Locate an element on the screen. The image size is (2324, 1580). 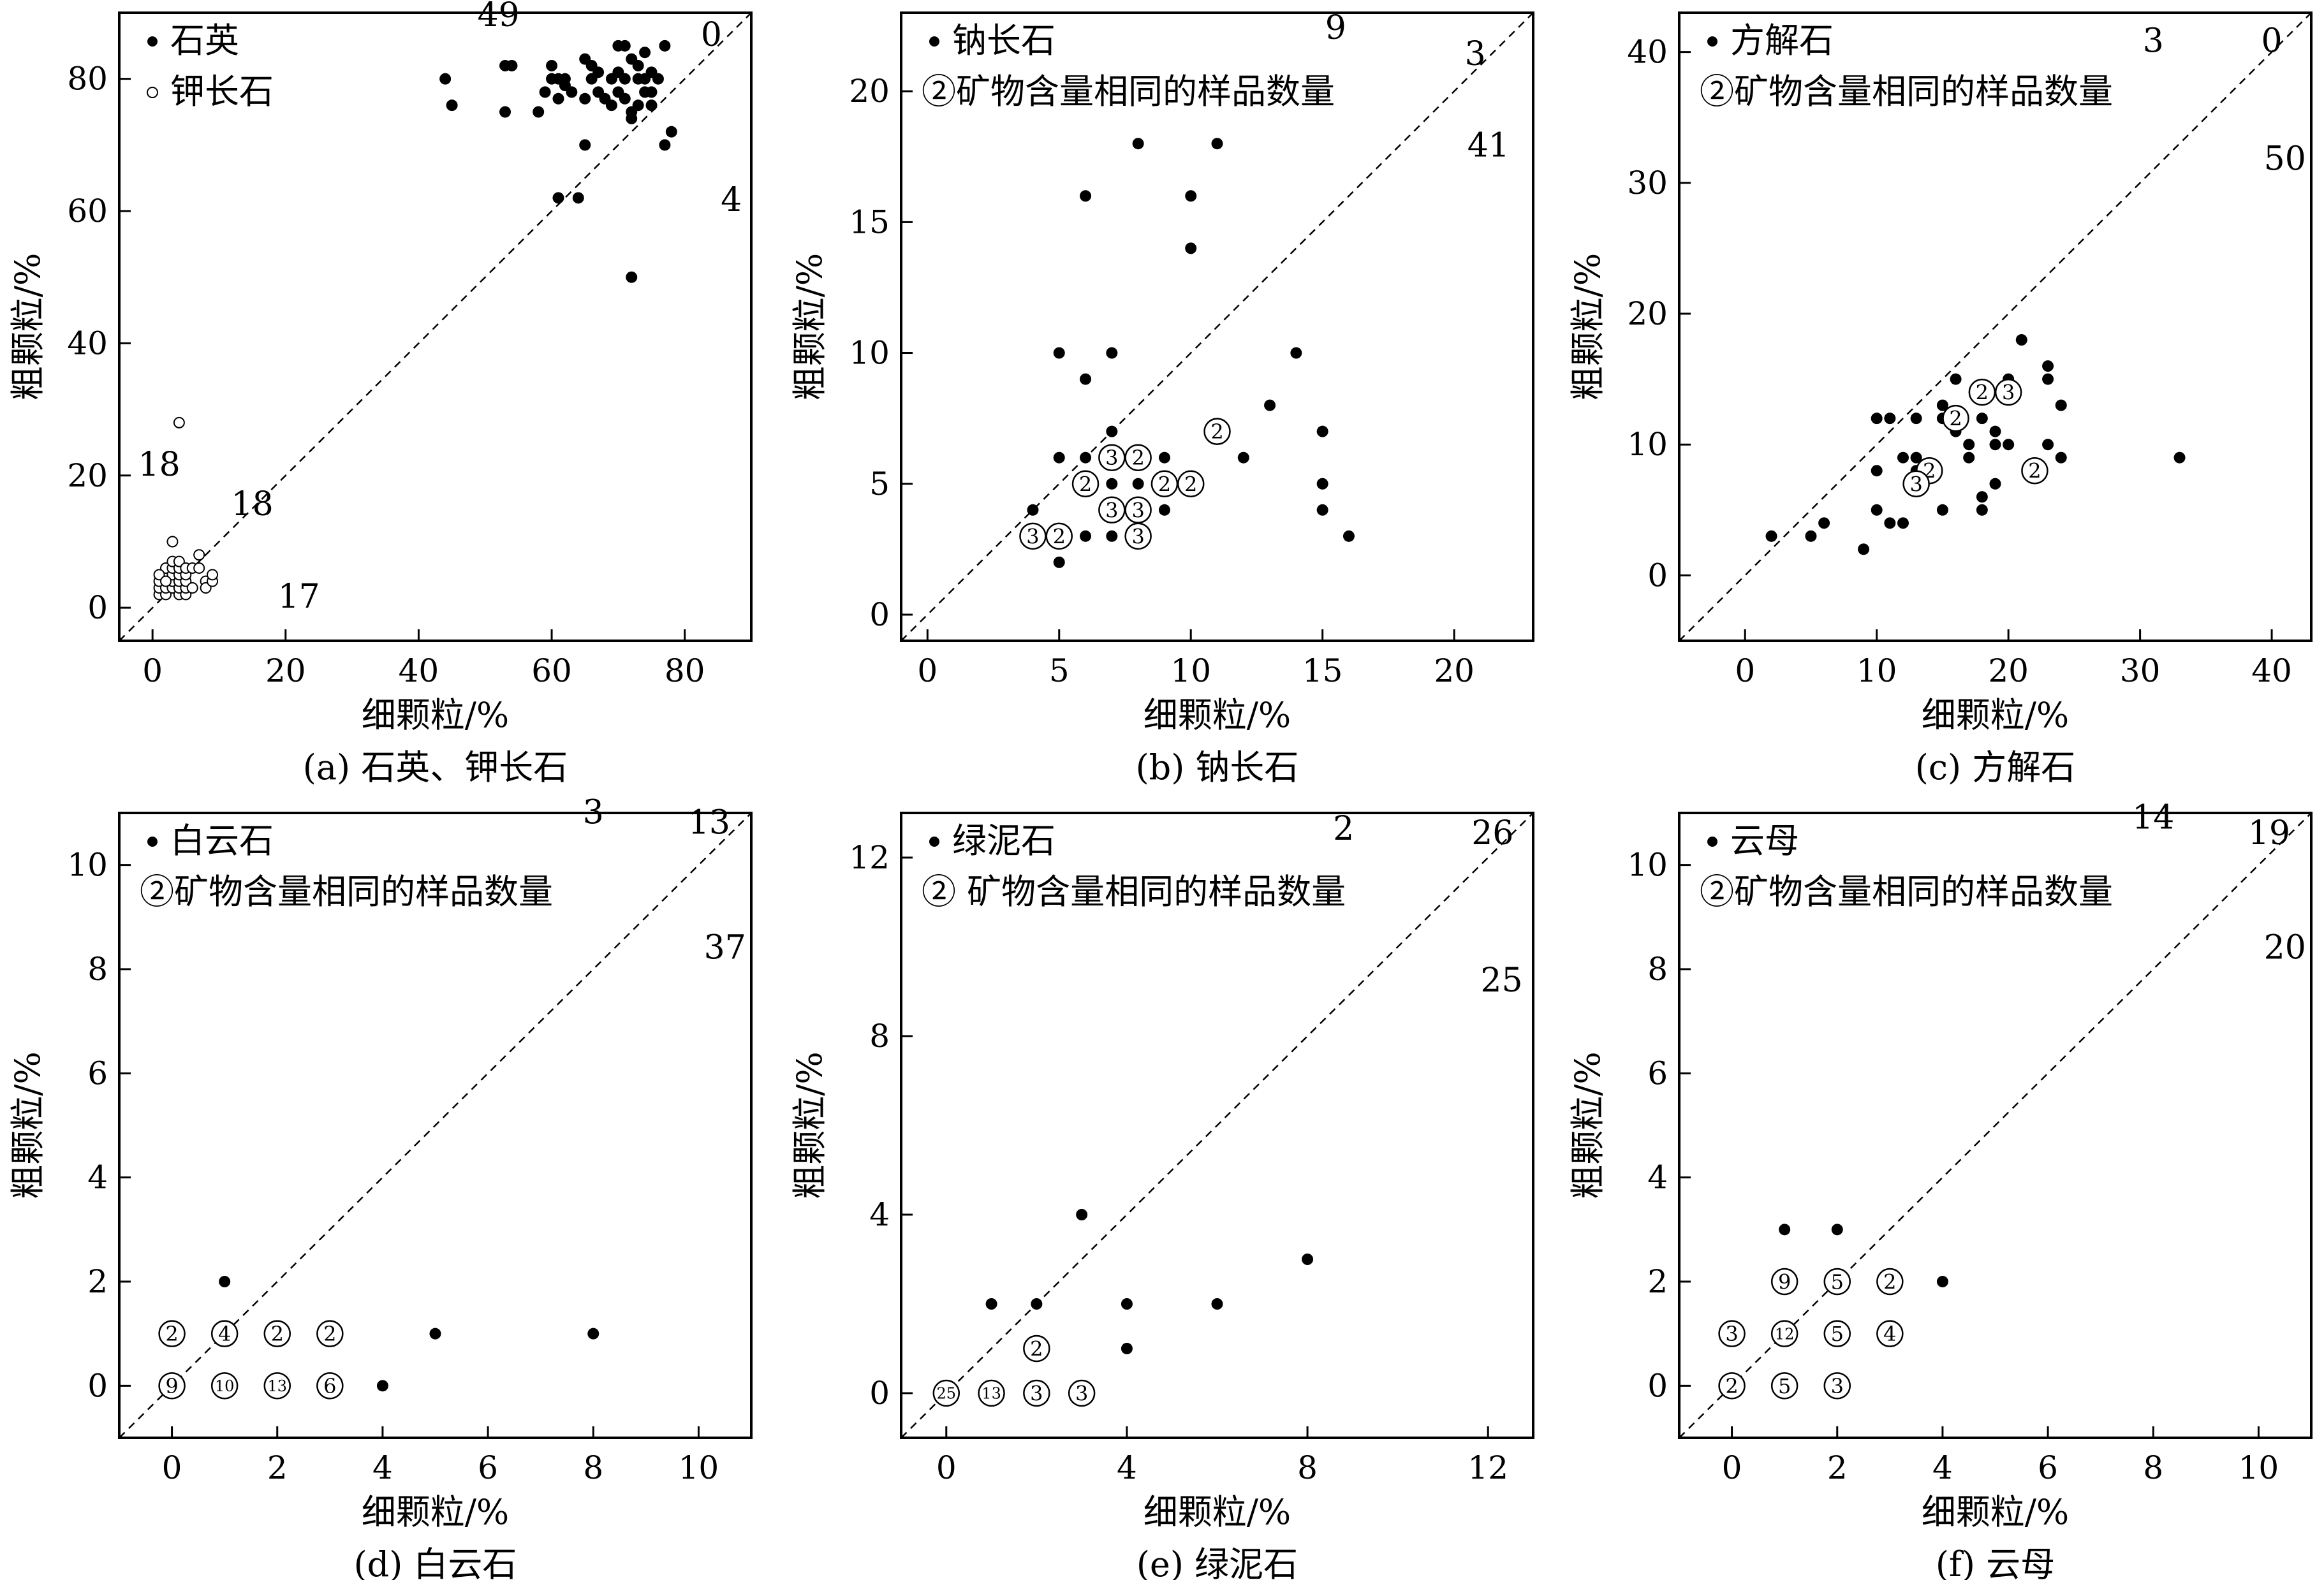
y-tick-label: 12 is located at coordinates (869, 857).